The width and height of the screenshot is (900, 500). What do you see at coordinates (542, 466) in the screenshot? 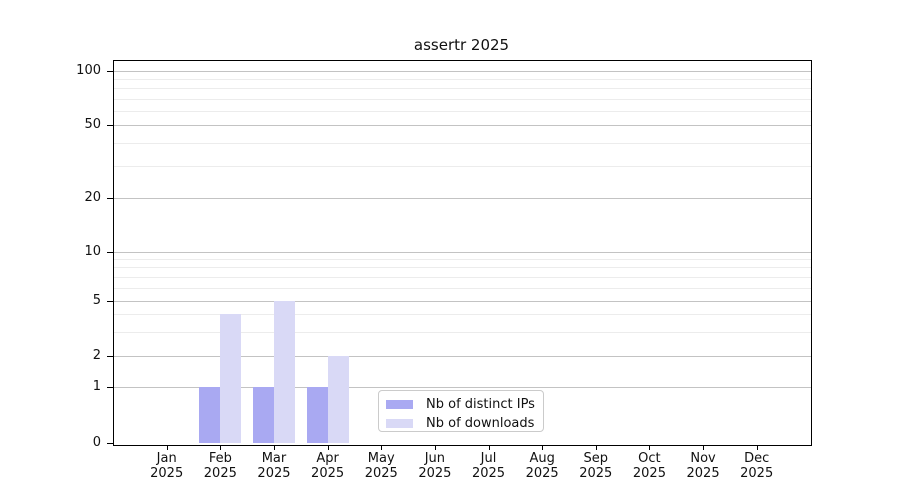
I see `x-tick-label: Aug 2025` at bounding box center [542, 466].